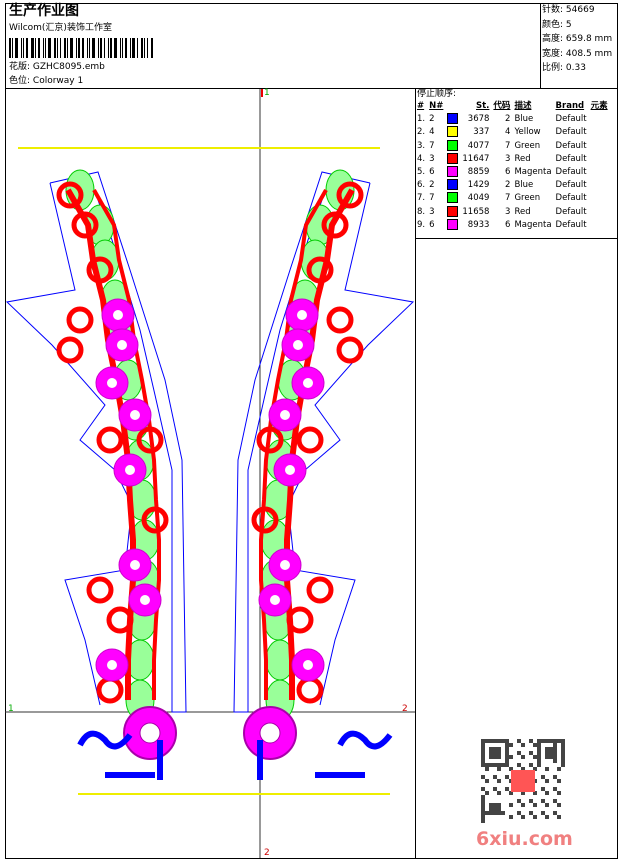 The image size is (620, 860). What do you see at coordinates (512, 172) in the screenshot?
I see `table-row: 5. 6 8859 6 Magenta Default` at bounding box center [512, 172].